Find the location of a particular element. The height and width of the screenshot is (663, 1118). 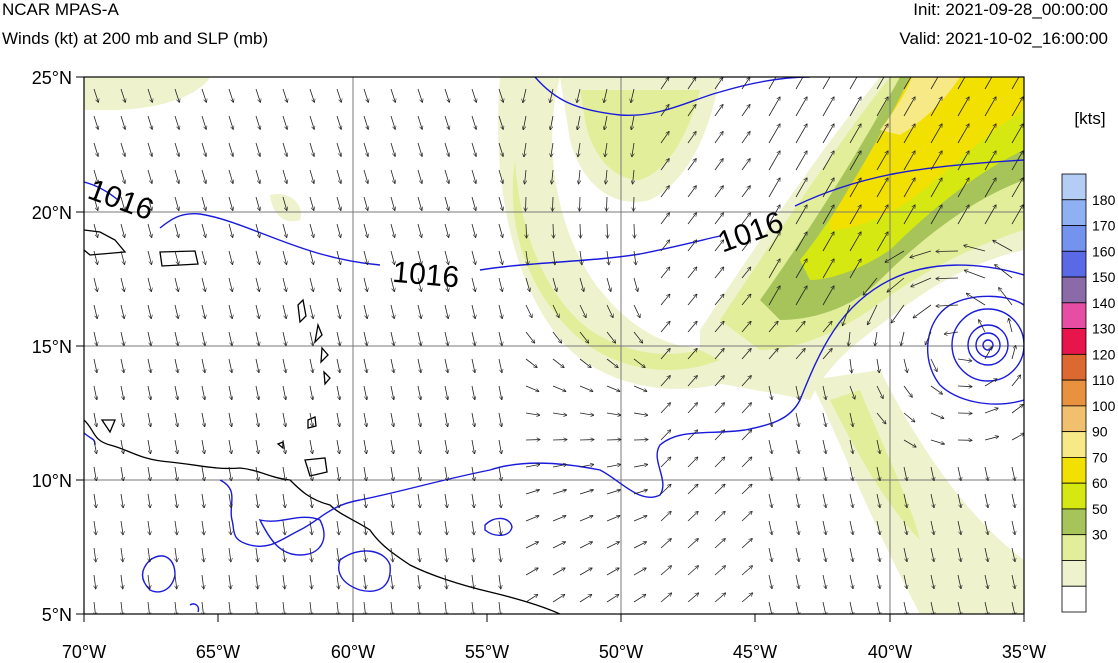

lat-label-15n: 15°N is located at coordinates (52, 347).